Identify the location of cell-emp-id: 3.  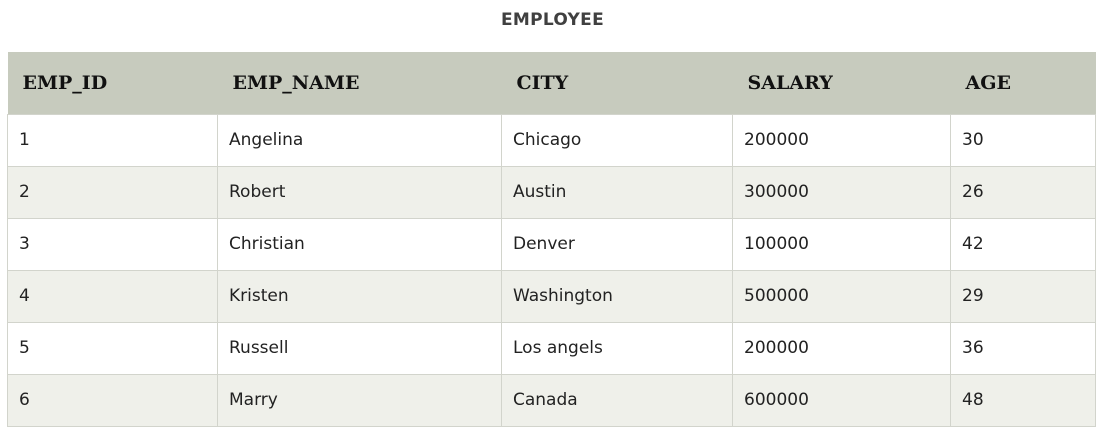
(112, 244).